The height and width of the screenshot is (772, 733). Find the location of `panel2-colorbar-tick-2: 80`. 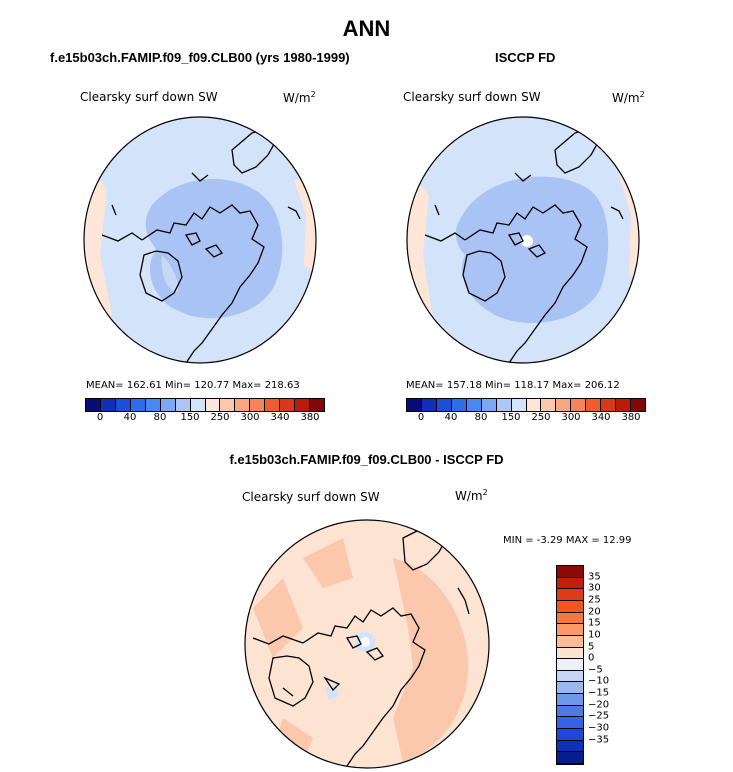

panel2-colorbar-tick-2: 80 is located at coordinates (481, 417).